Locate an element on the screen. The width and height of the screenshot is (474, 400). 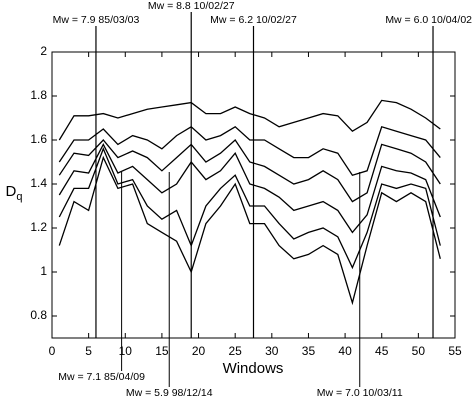
event-label: Mw = 6.2 10/02/27 is located at coordinates (253, 20).